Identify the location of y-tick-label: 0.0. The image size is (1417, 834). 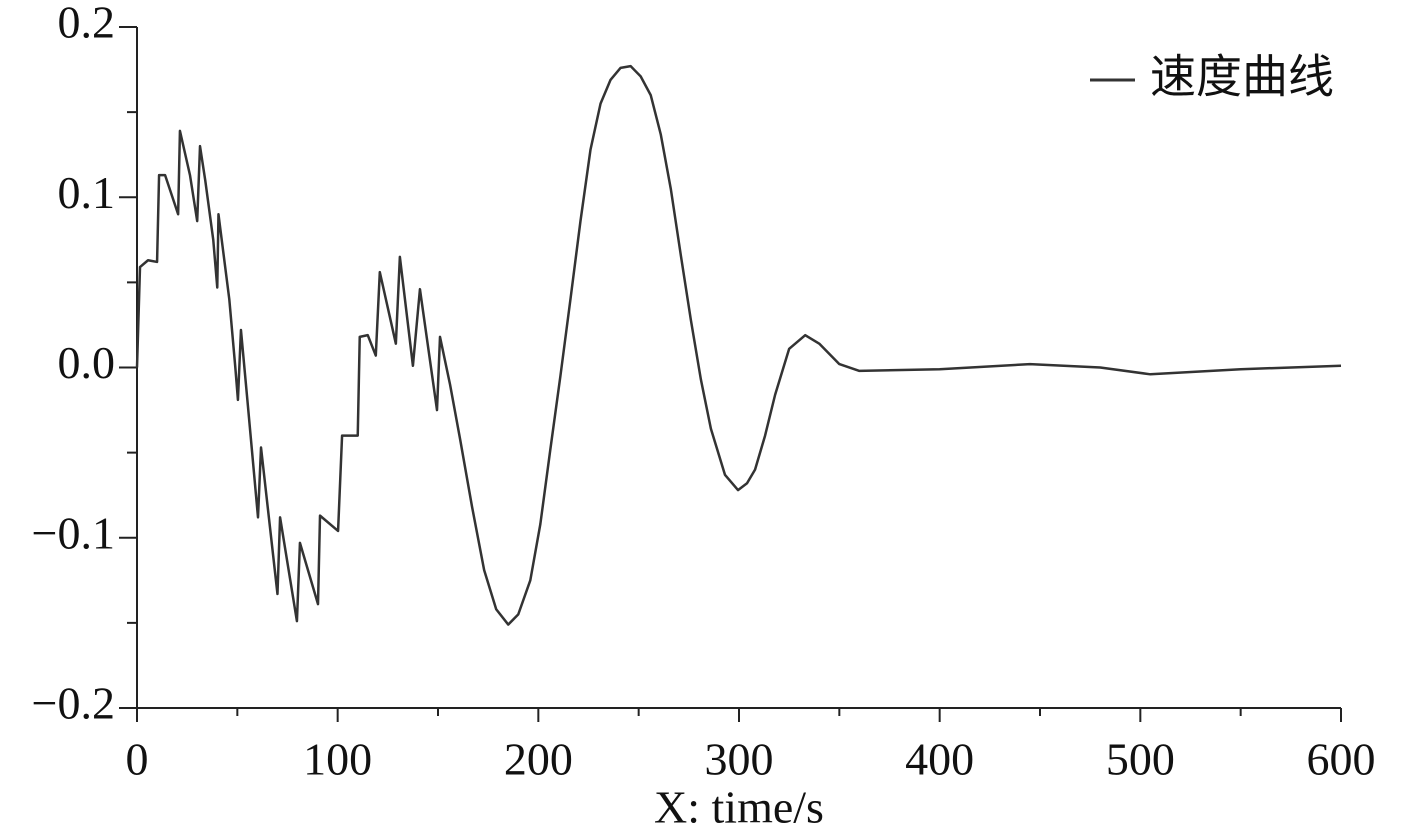
(87, 362).